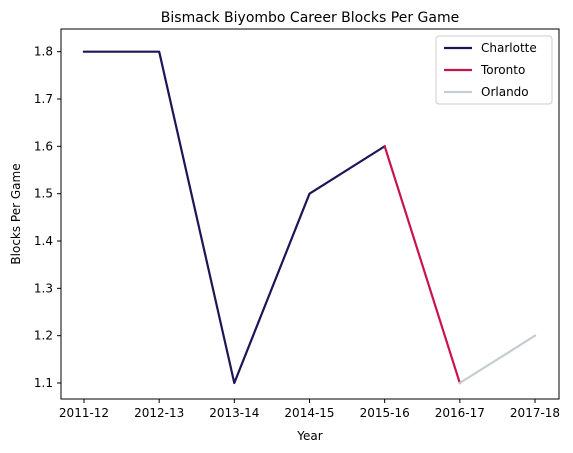 Image resolution: width=573 pixels, height=453 pixels. I want to click on y-tick-label: 1.1, so click(43, 383).